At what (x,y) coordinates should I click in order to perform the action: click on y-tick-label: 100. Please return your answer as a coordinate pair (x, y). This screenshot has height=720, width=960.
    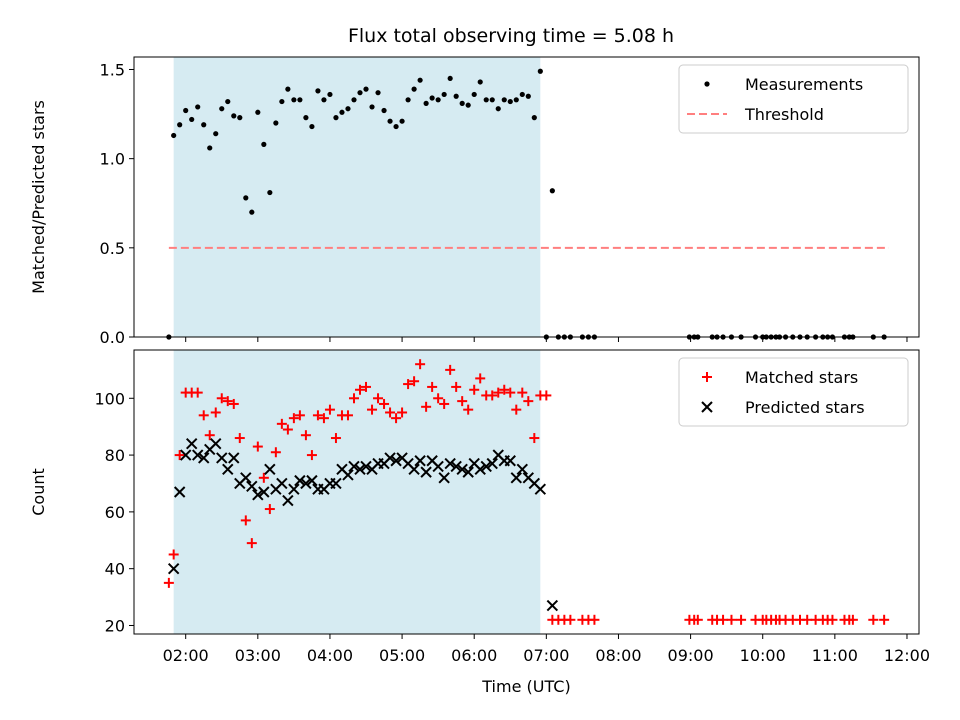
    Looking at the image, I should click on (109, 398).